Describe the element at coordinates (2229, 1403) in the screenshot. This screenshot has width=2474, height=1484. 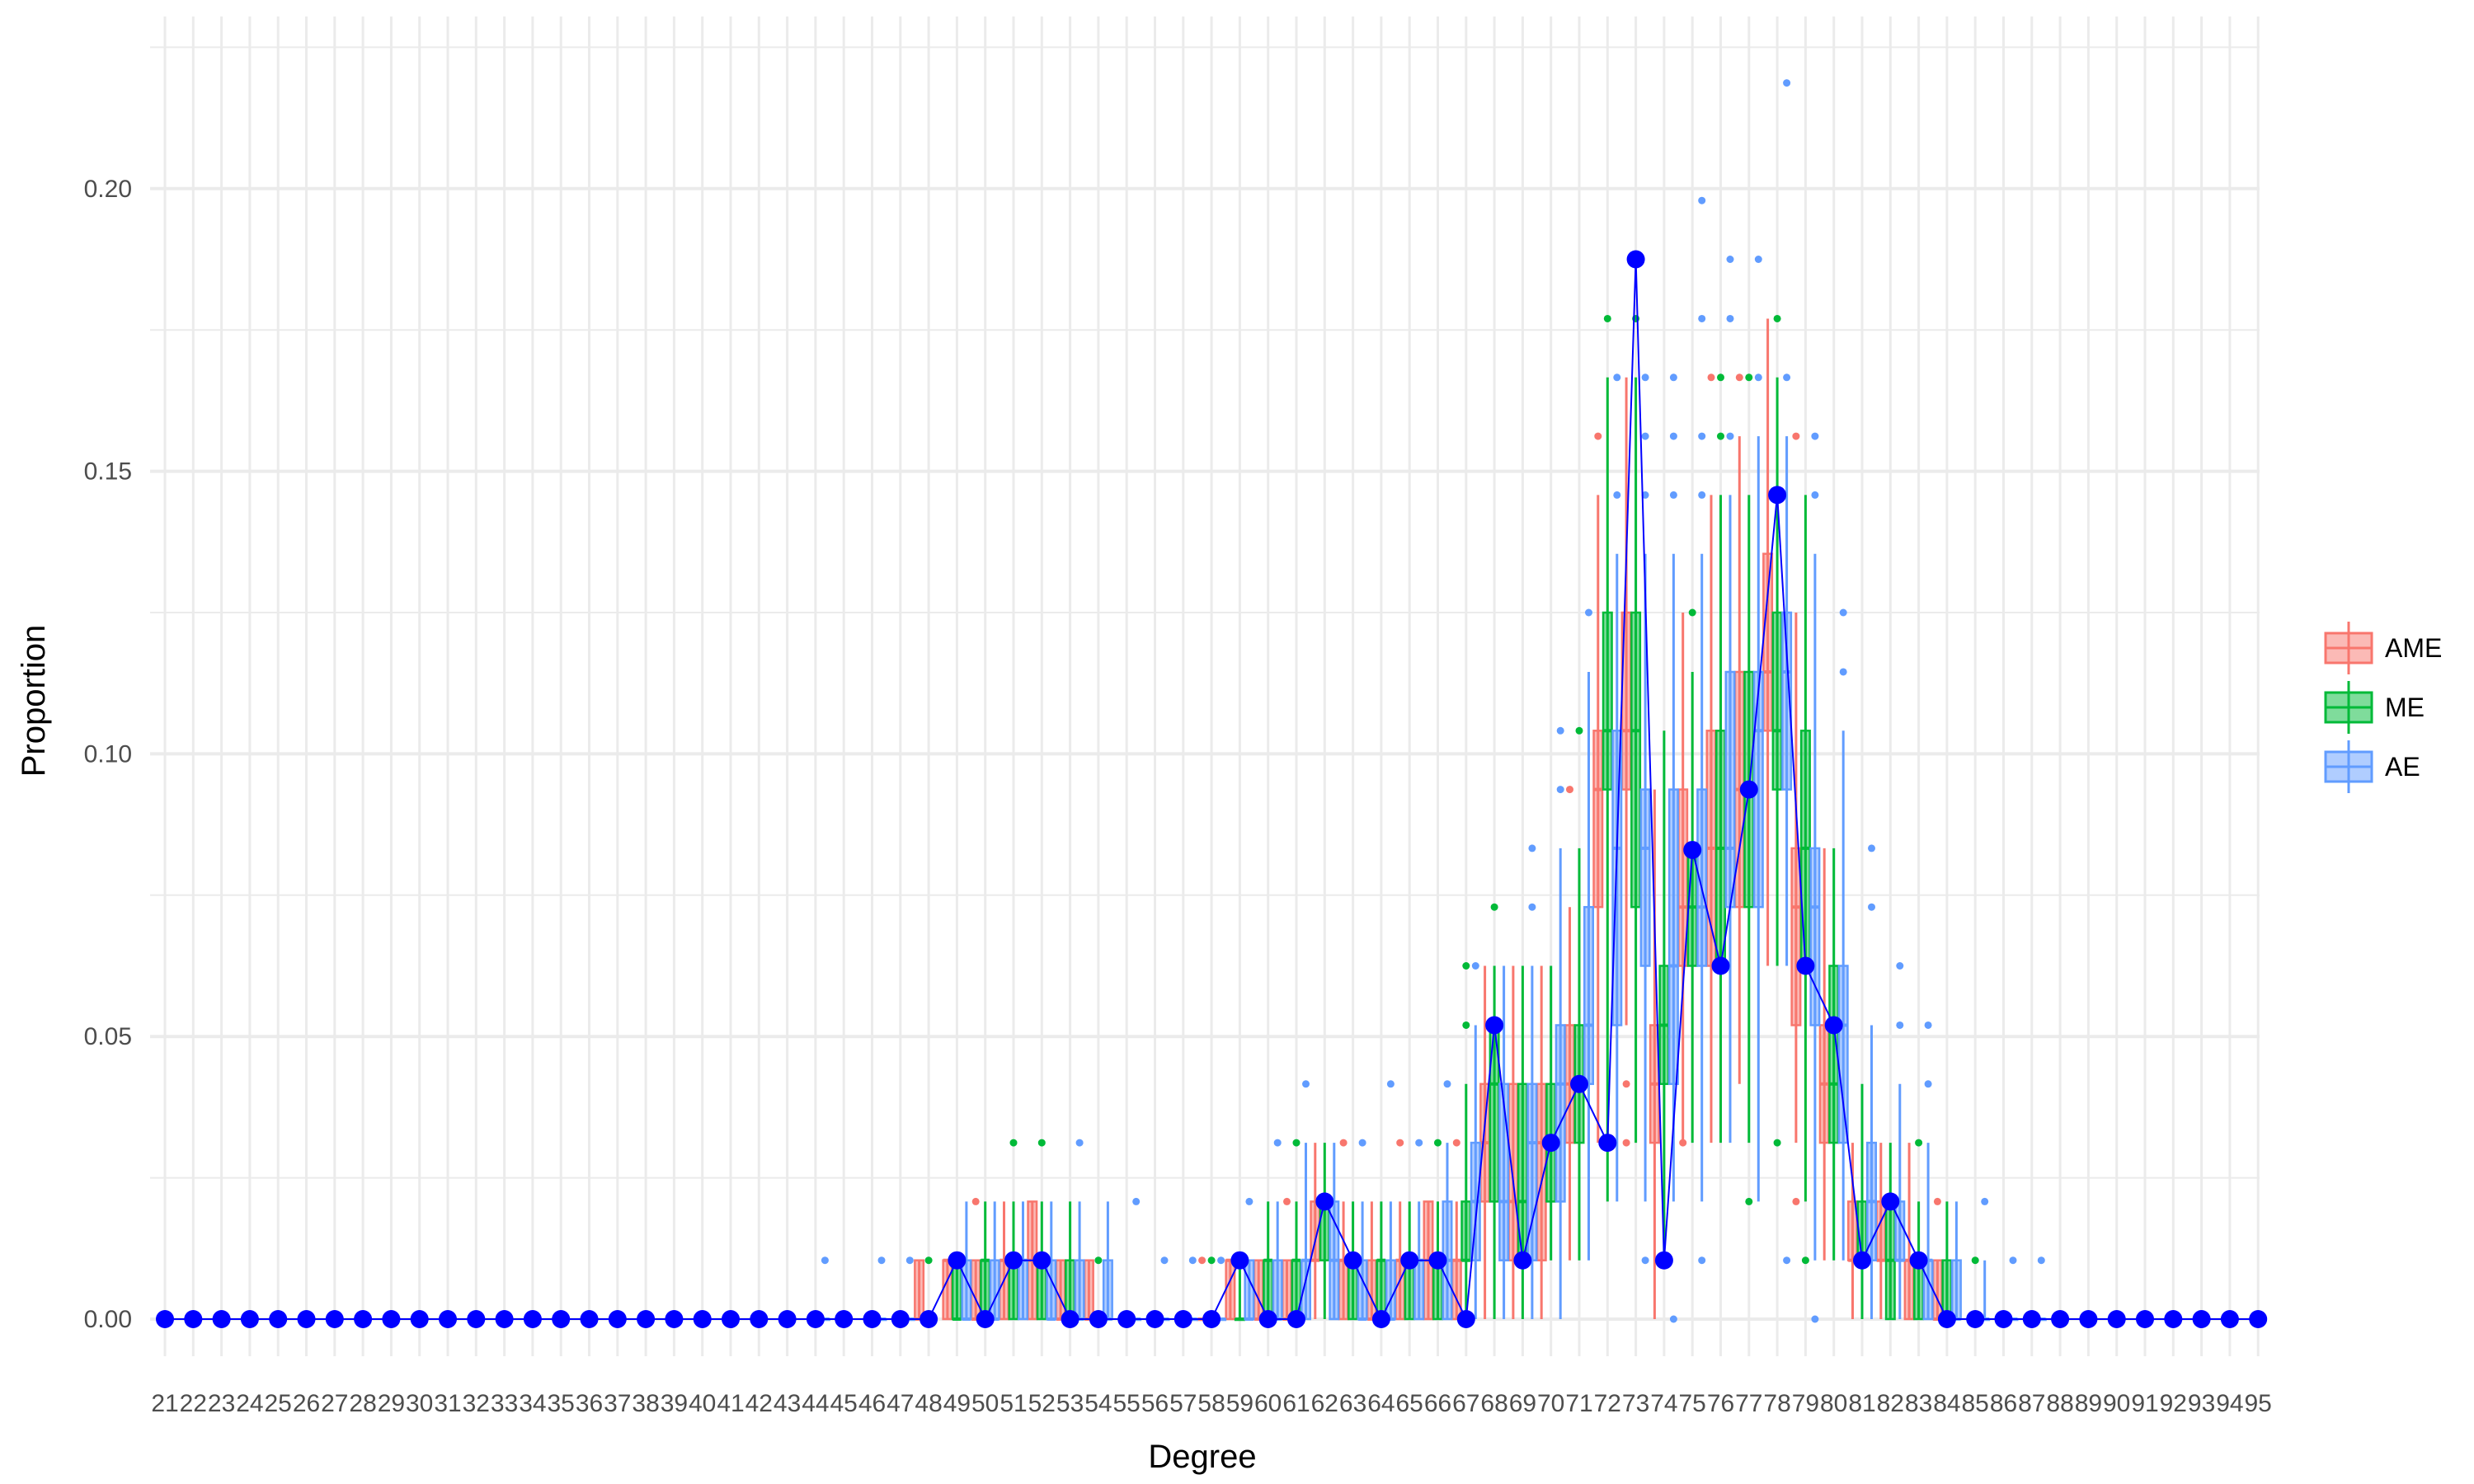
I see `x-tick-label: 94` at that location.